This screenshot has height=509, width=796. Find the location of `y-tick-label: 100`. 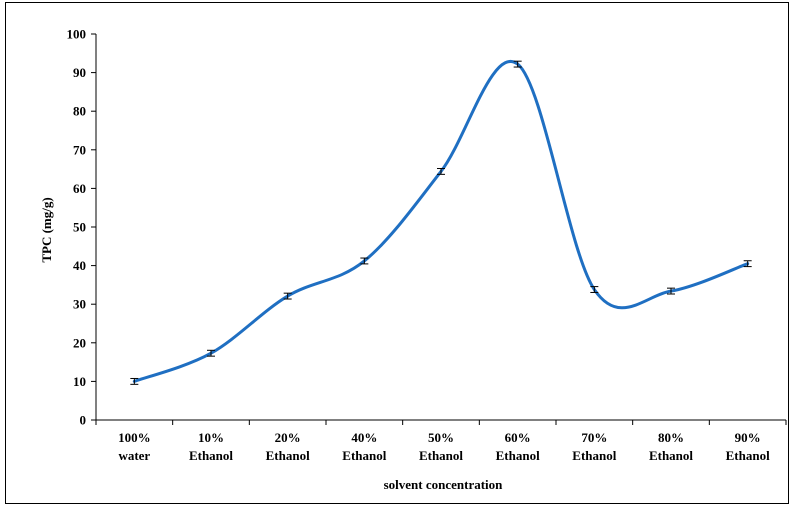

y-tick-label: 100 is located at coordinates (77, 34).